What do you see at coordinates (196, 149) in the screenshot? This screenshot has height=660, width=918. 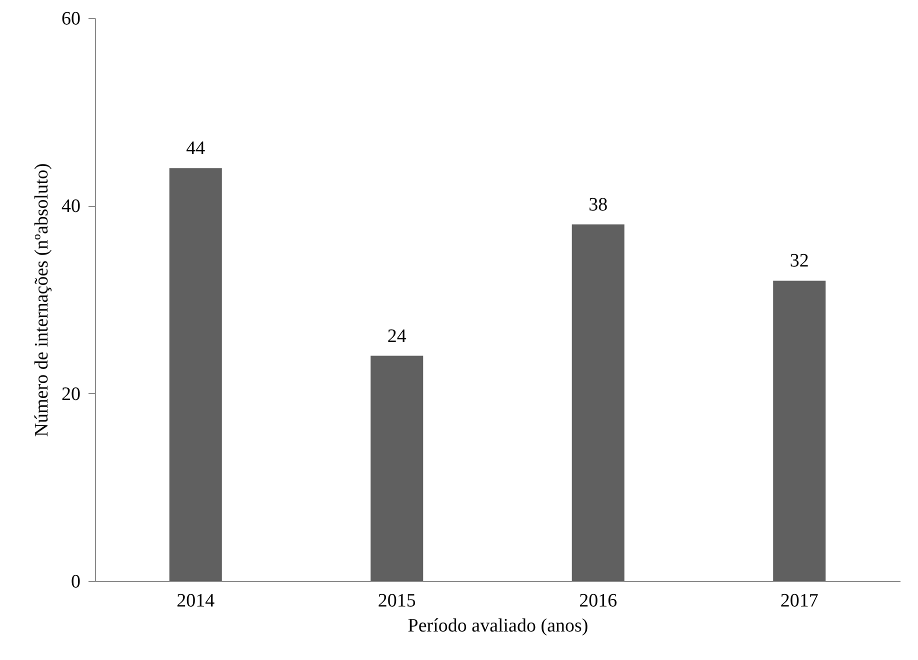 I see `data-label: 44` at bounding box center [196, 149].